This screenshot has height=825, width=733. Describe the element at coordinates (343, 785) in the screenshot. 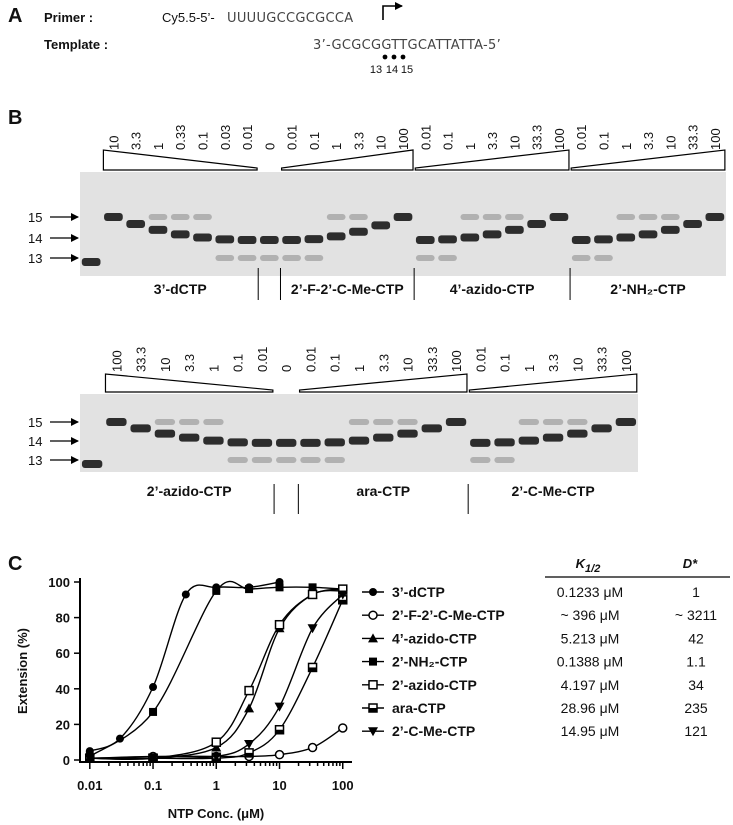

I see `x-tick-label: 100` at that location.